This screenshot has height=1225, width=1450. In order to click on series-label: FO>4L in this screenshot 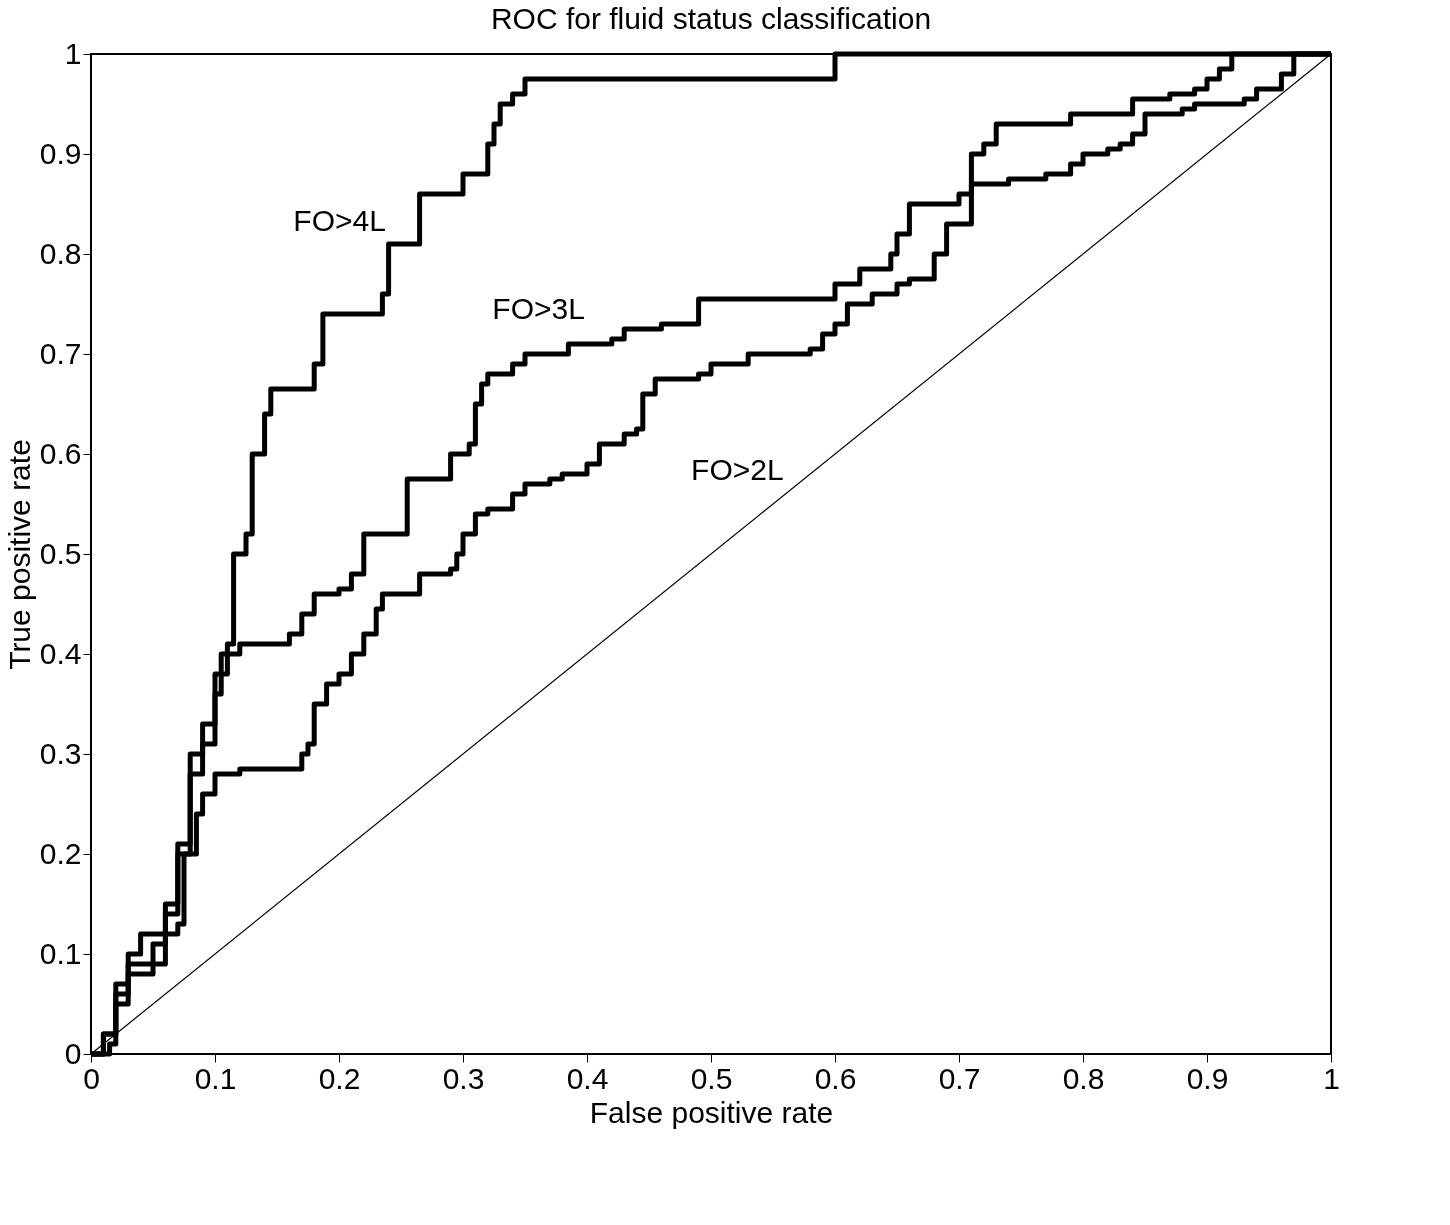, I will do `click(339, 220)`.